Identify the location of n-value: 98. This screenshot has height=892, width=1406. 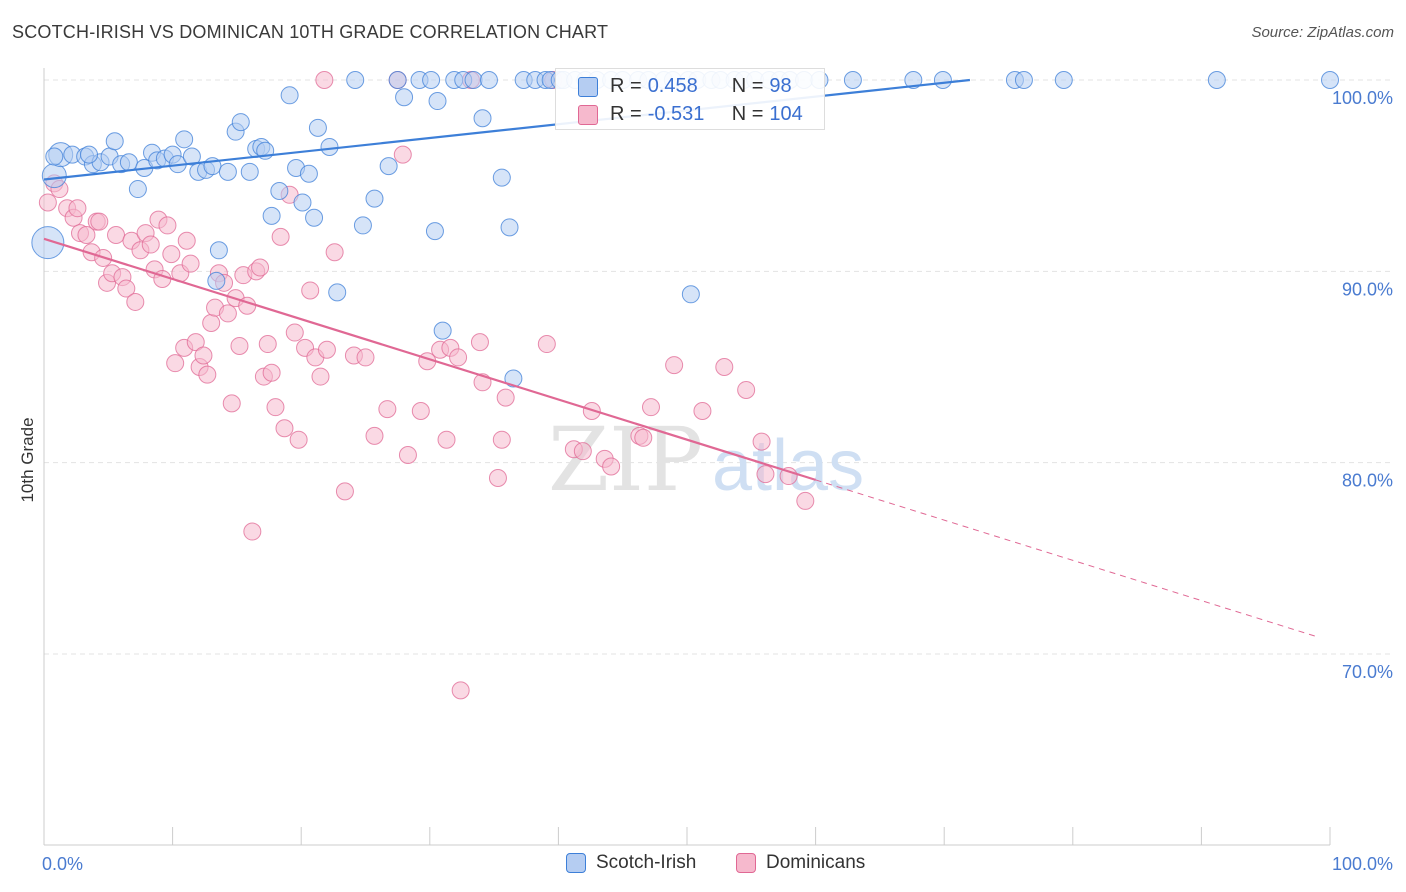
(780, 86).